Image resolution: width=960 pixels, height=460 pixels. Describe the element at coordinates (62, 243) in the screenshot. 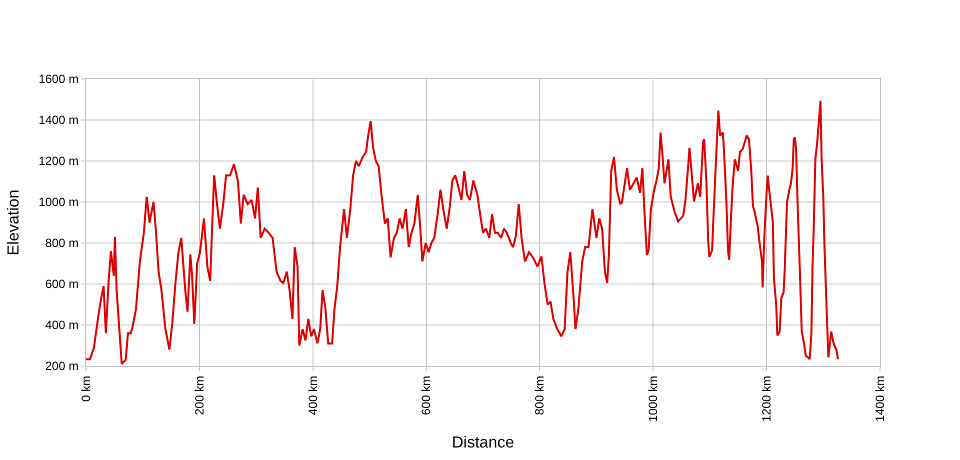

I see `y-tick-label: 800 m` at that location.